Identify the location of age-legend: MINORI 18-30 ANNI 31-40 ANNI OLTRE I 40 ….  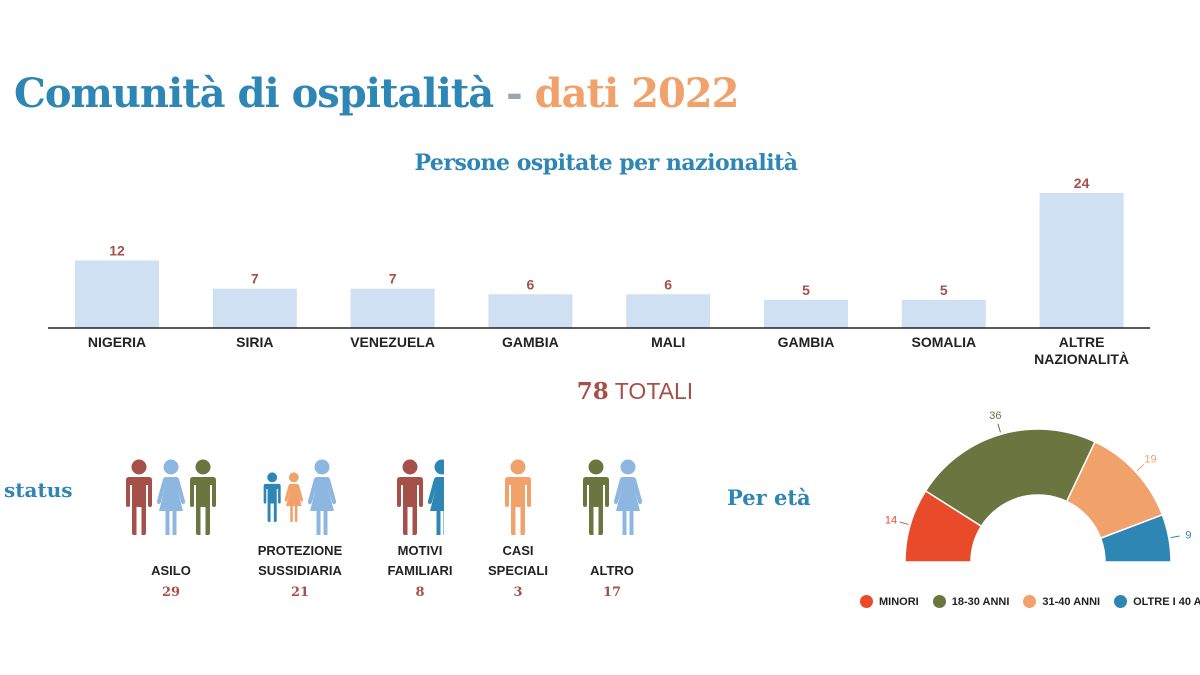
(1030, 601).